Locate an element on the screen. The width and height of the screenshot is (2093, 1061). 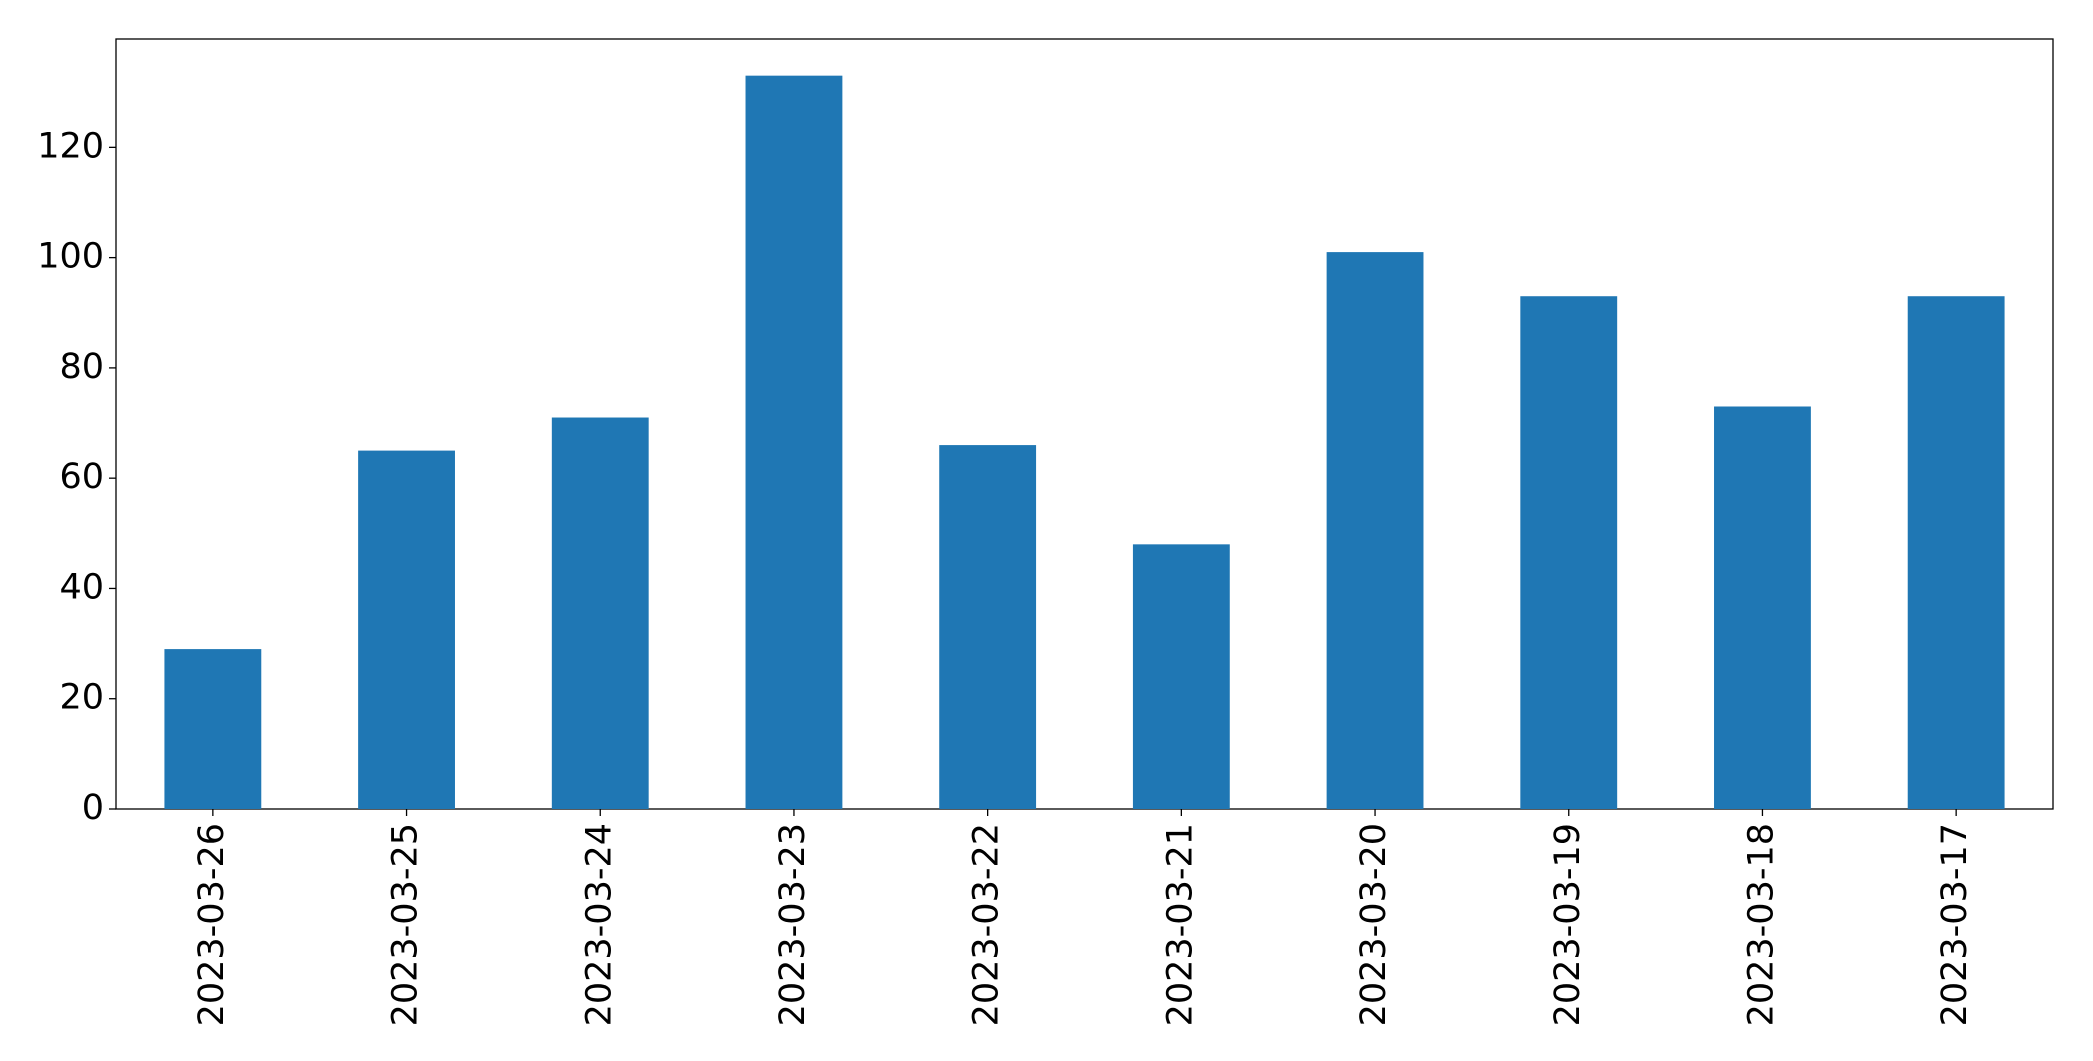
x-tick-label: 2023-03-22 is located at coordinates (987, 924).